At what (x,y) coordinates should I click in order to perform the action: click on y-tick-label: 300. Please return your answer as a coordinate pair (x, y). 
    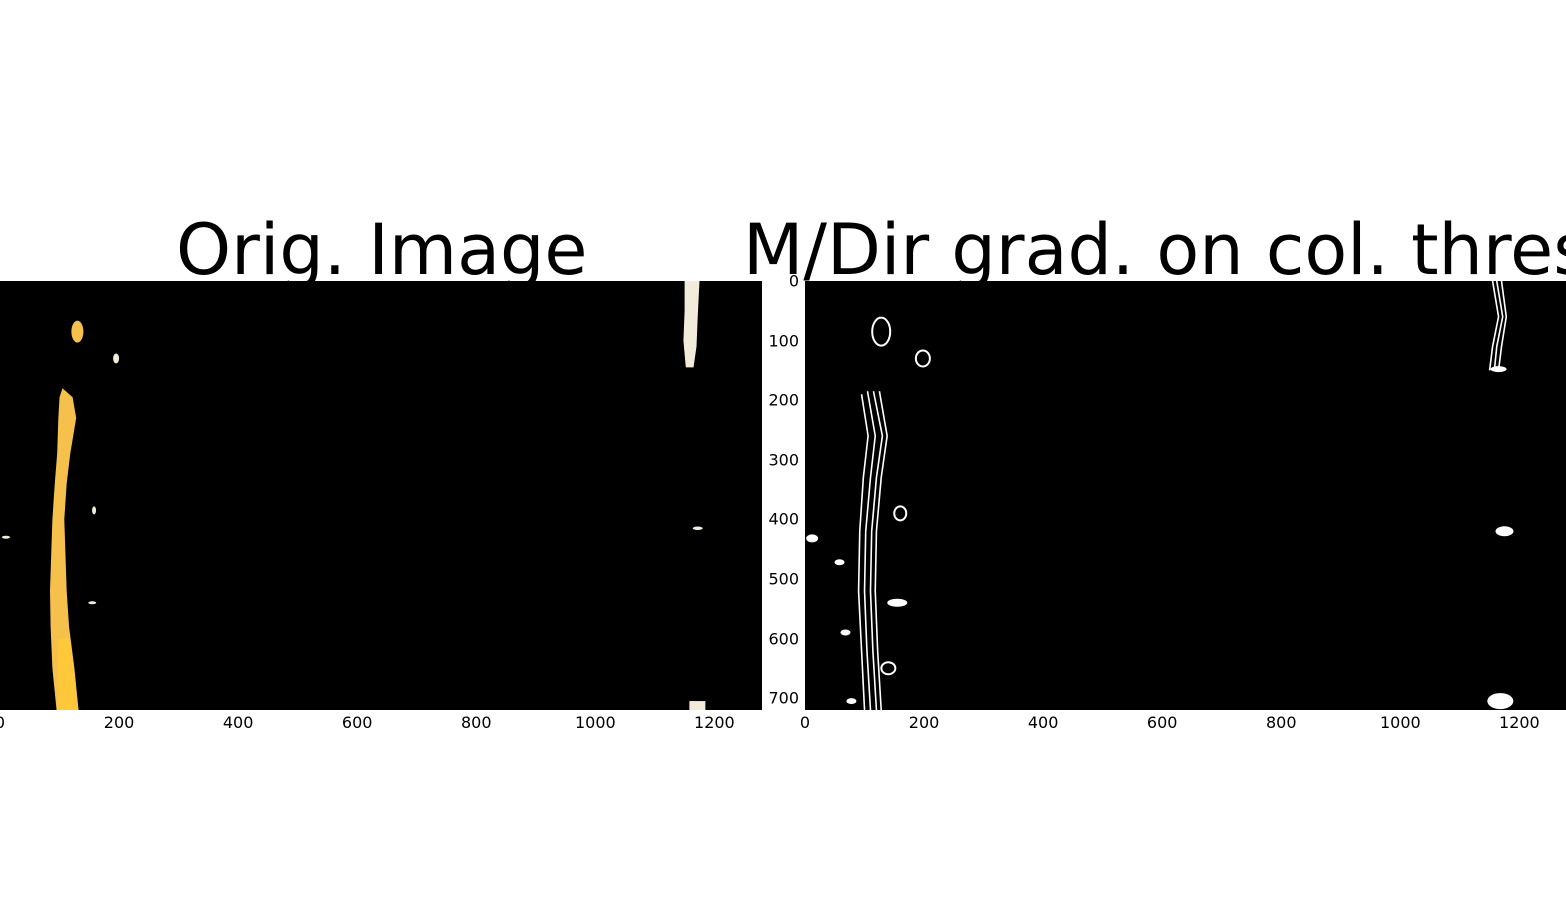
    Looking at the image, I should click on (783, 460).